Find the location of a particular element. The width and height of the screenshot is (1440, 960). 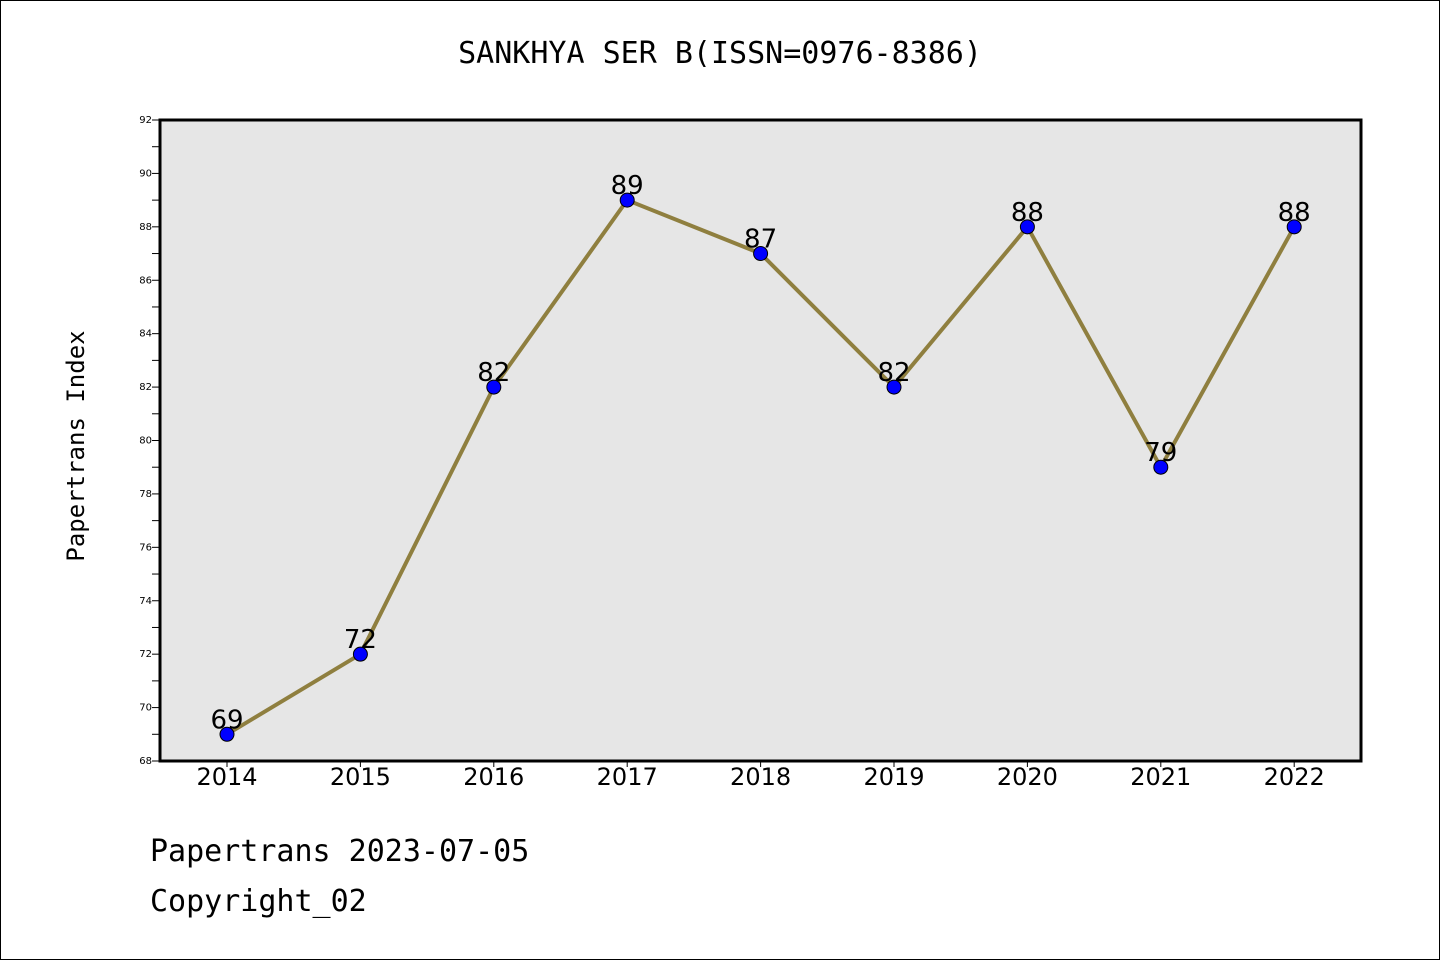

data-point-2016 is located at coordinates (494, 387).